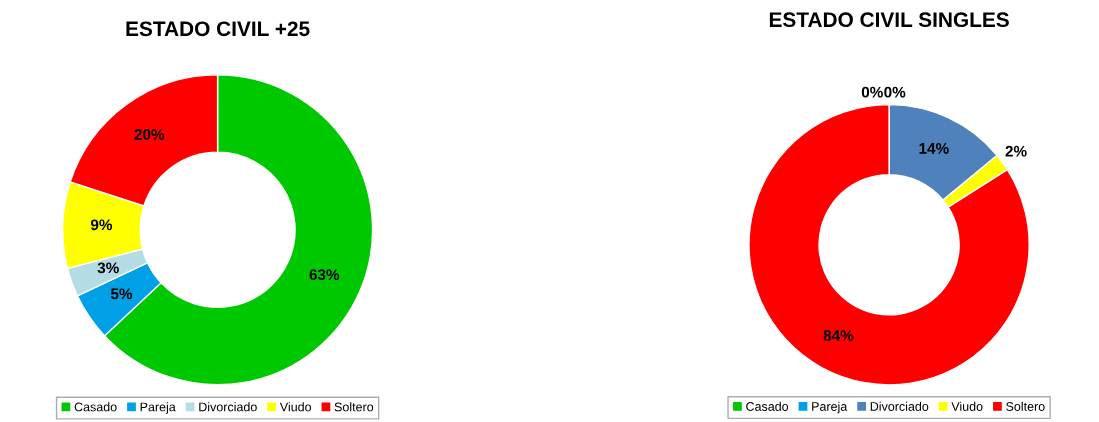 The width and height of the screenshot is (1099, 422). Describe the element at coordinates (324, 275) in the screenshot. I see `data-label: 63%` at that location.